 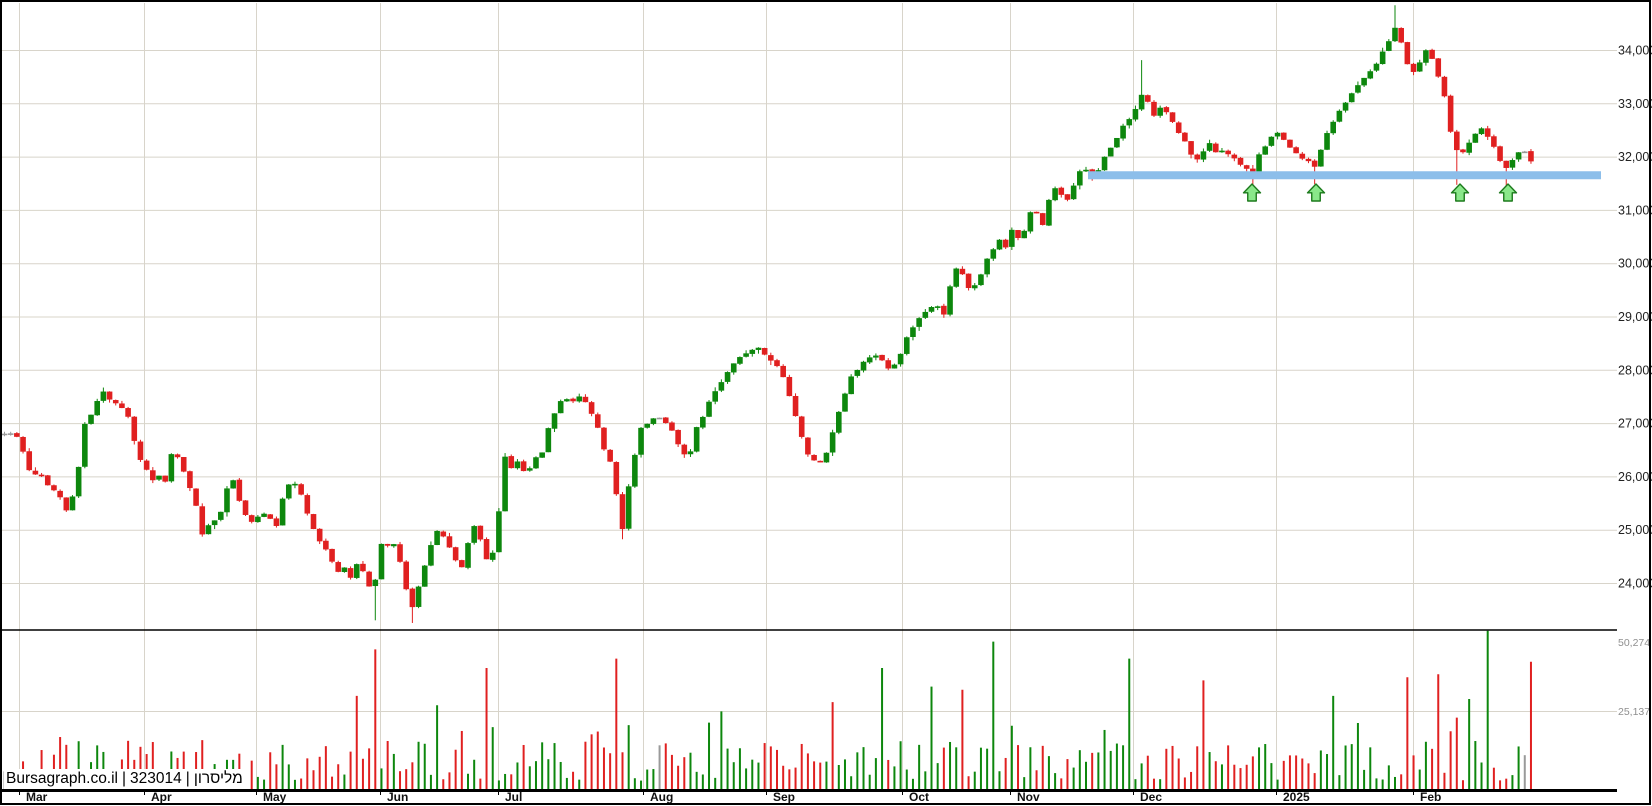 I want to click on month-axis-label: Sep, so click(x=784, y=797).